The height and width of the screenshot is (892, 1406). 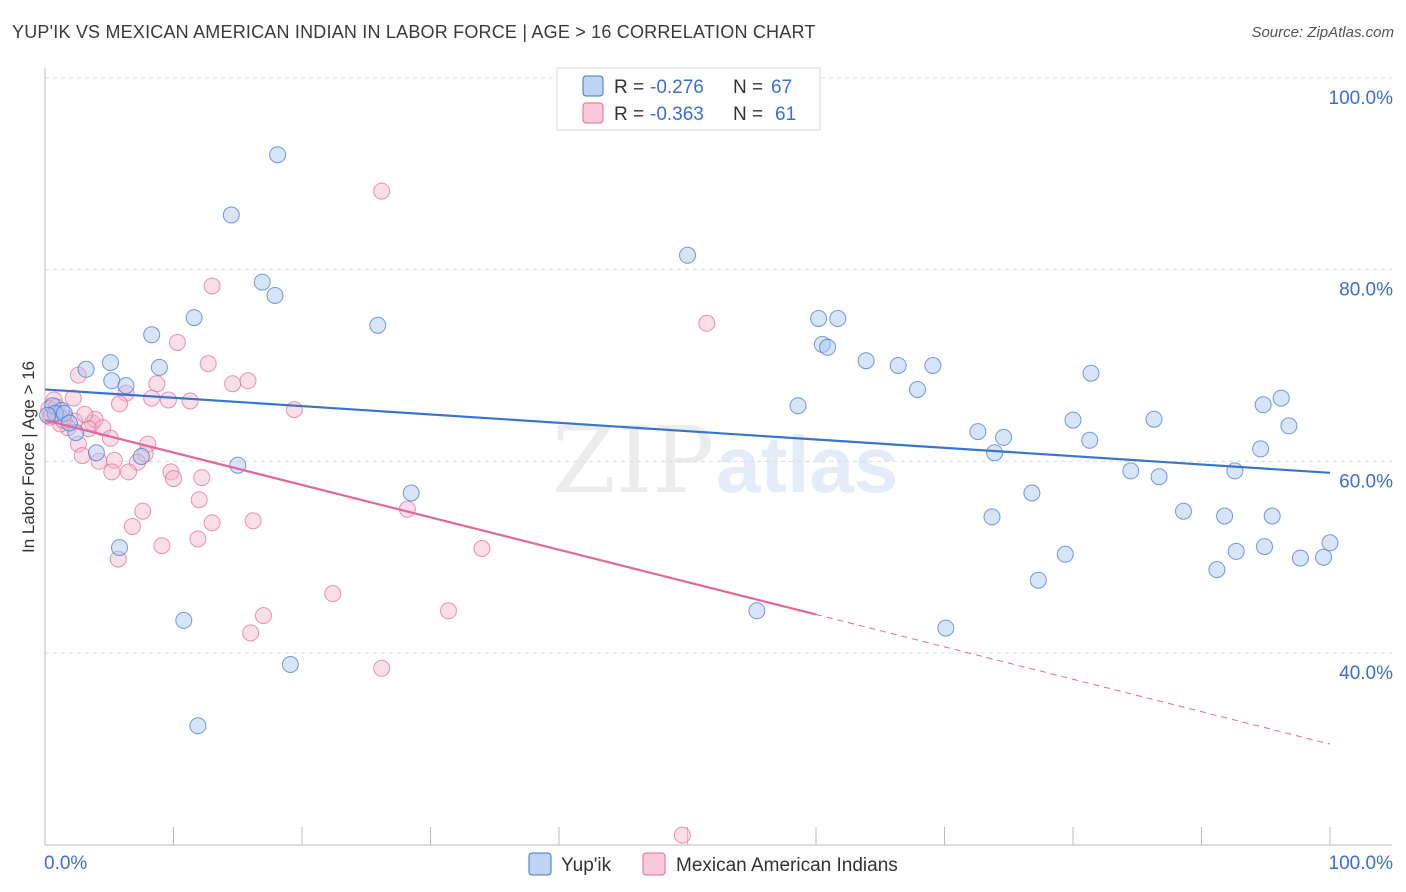 What do you see at coordinates (28, 457) in the screenshot?
I see `y-axis-label: In Labor Force | Age > 16` at bounding box center [28, 457].